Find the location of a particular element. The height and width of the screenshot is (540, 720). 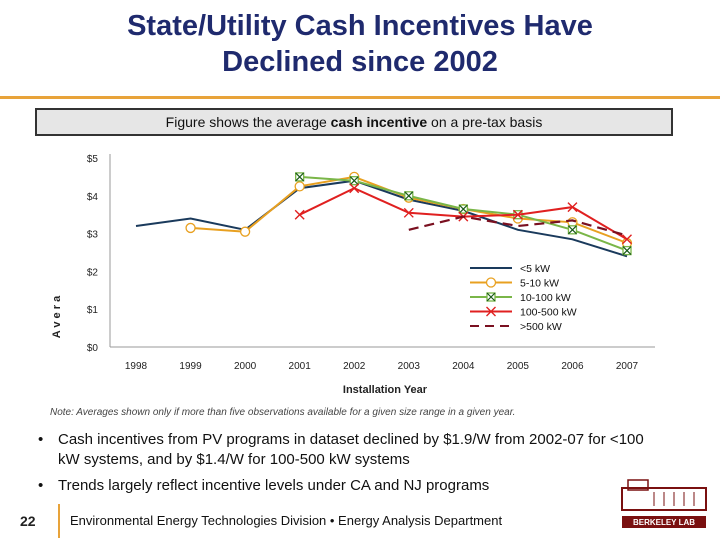

caption-pre: Figure shows the average is located at coordinates (248, 122).